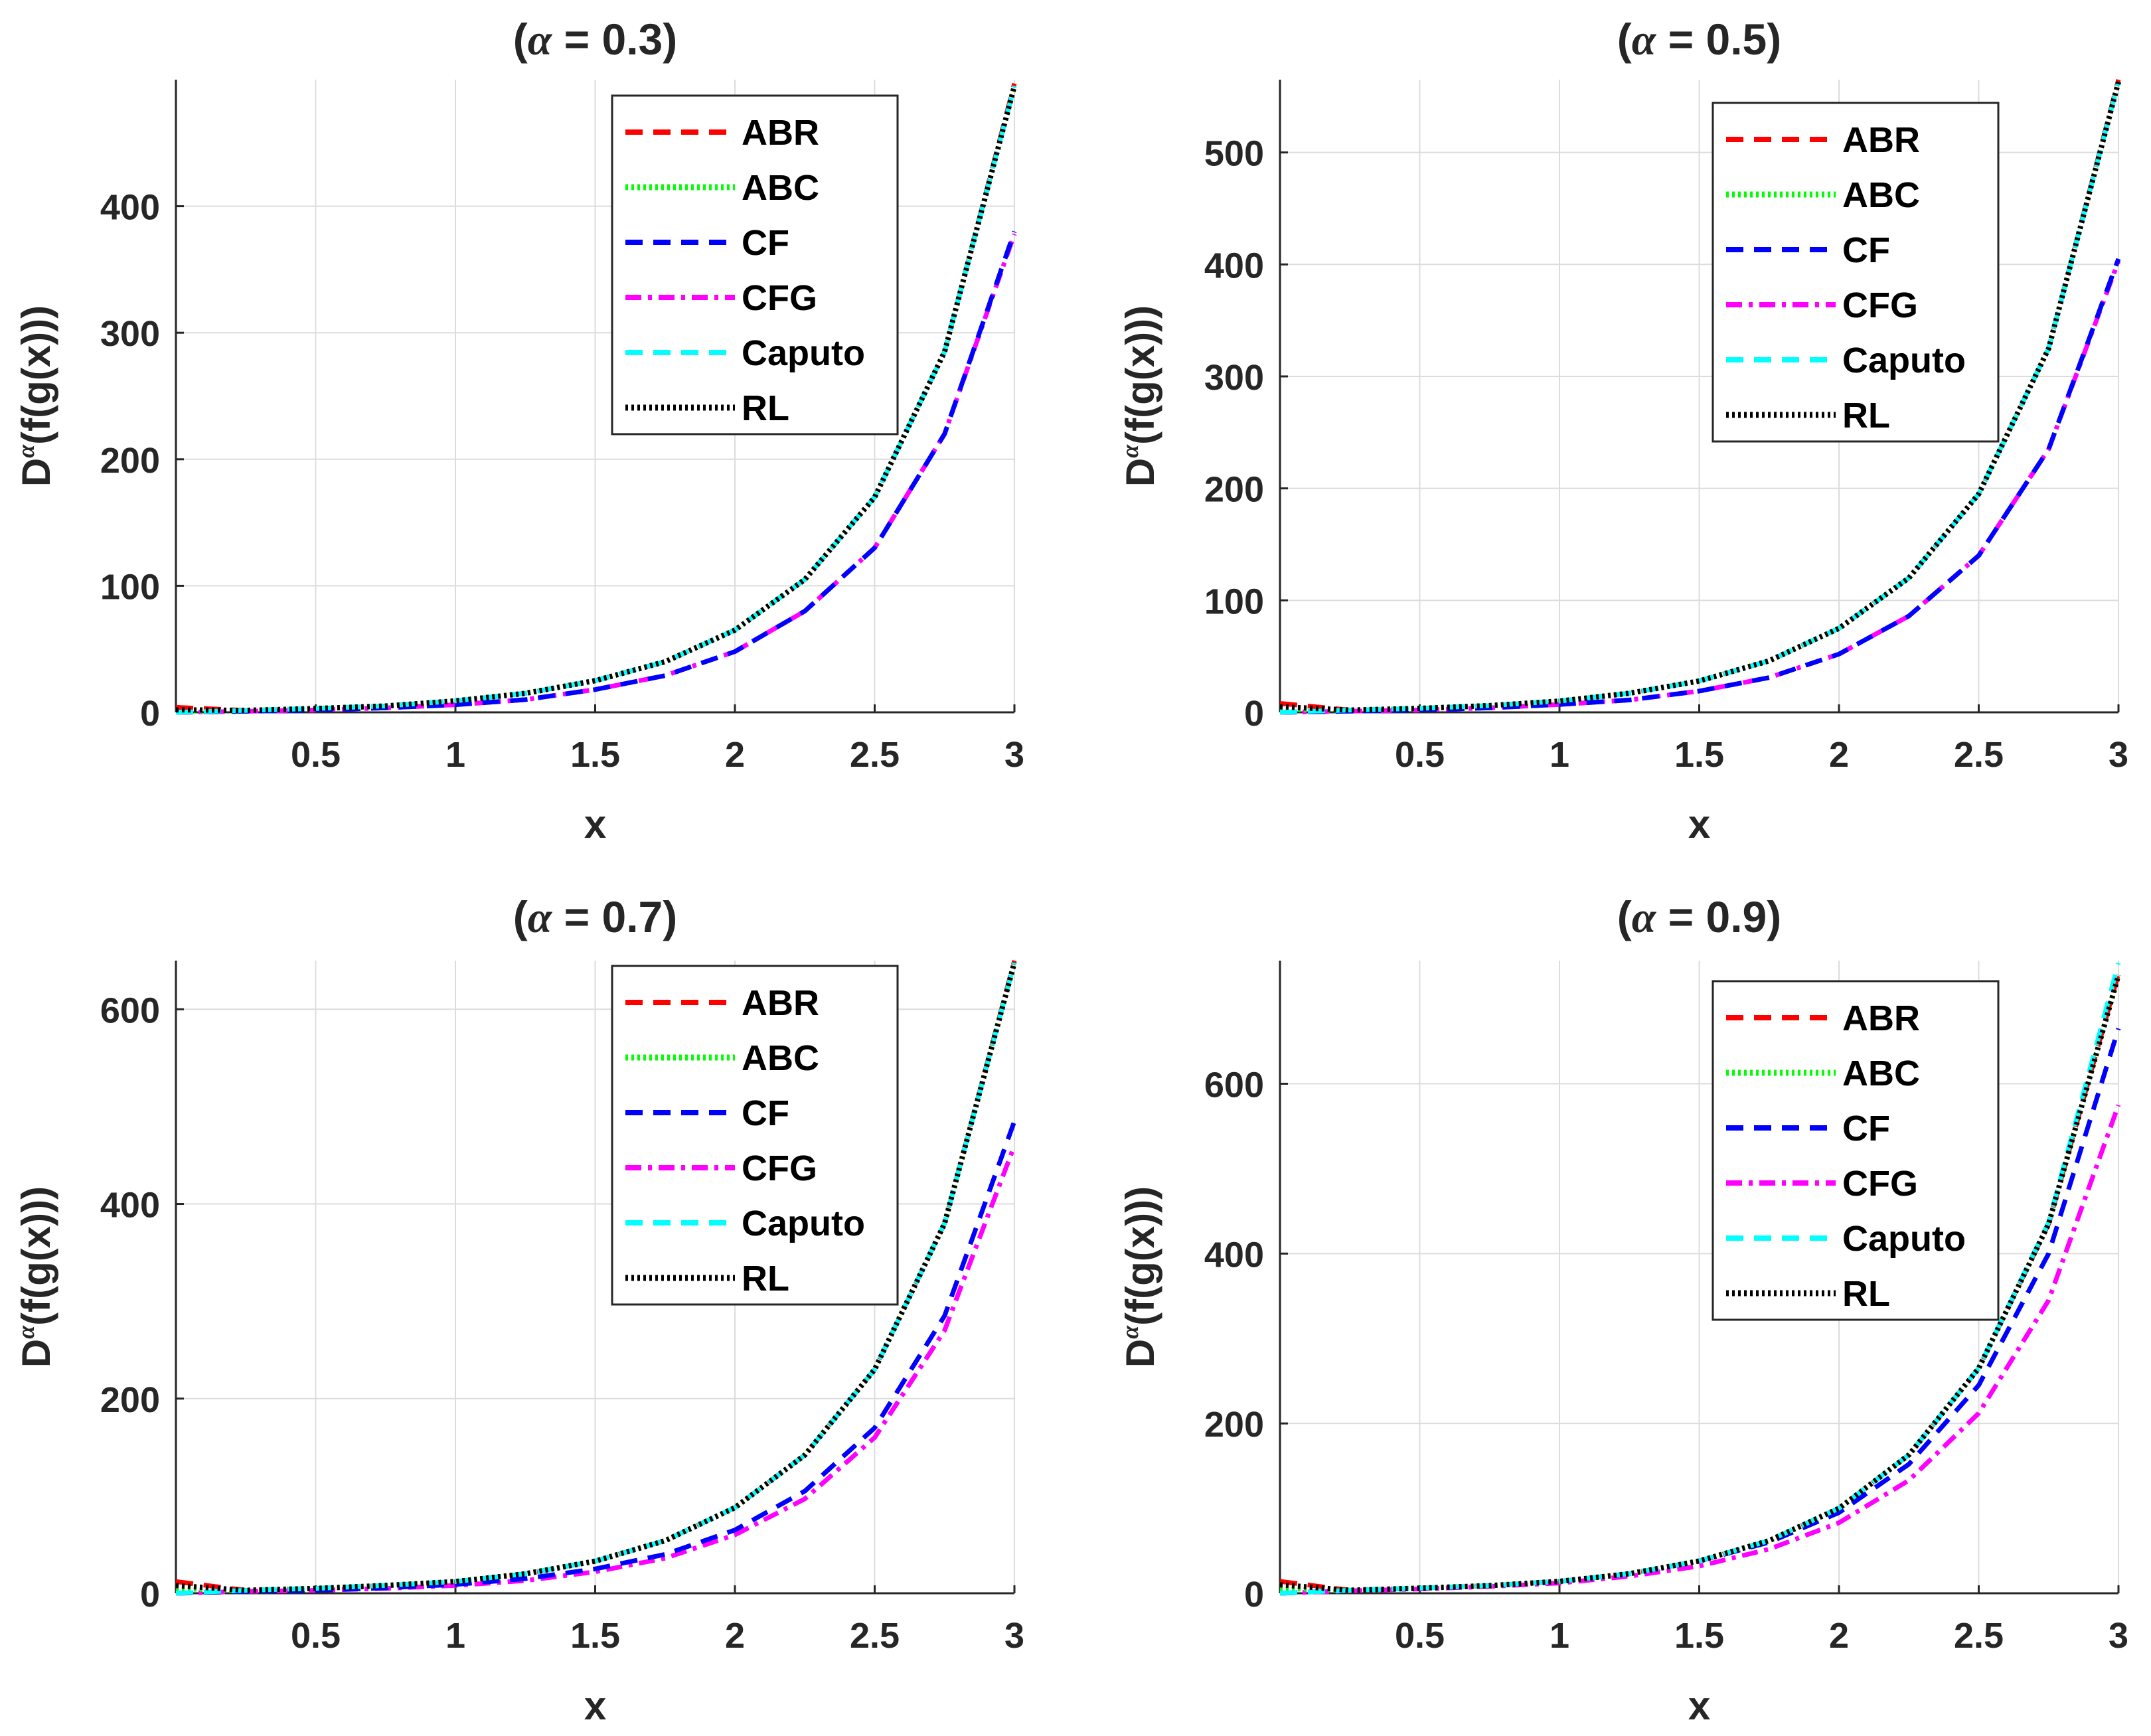  Describe the element at coordinates (130, 334) in the screenshot. I see `y-tick-label: 300` at that location.